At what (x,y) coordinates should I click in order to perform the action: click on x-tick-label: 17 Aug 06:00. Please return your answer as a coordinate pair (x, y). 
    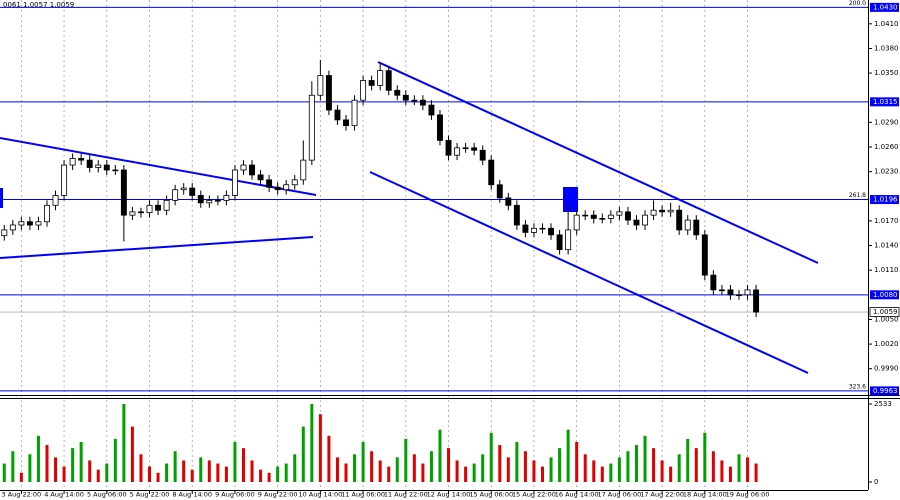
    Looking at the image, I should click on (619, 495).